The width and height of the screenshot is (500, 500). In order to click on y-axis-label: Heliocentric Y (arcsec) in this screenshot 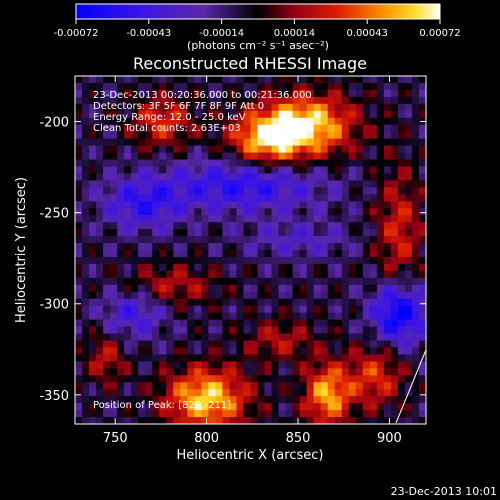, I will do `click(21, 250)`.